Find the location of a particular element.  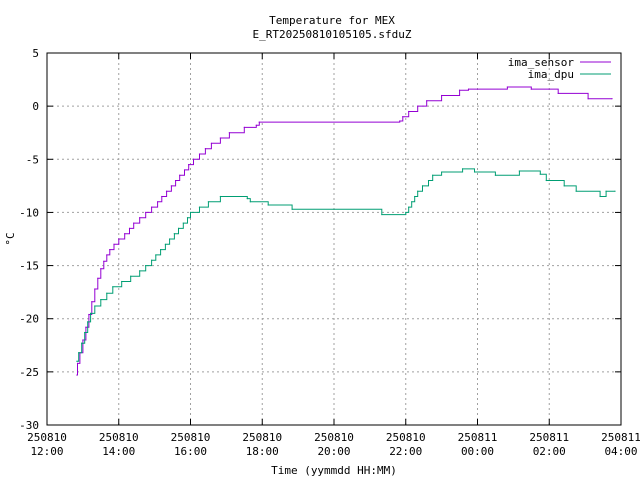

chart-subtitle: E_RT20250810105105.sfduZ is located at coordinates (332, 34).